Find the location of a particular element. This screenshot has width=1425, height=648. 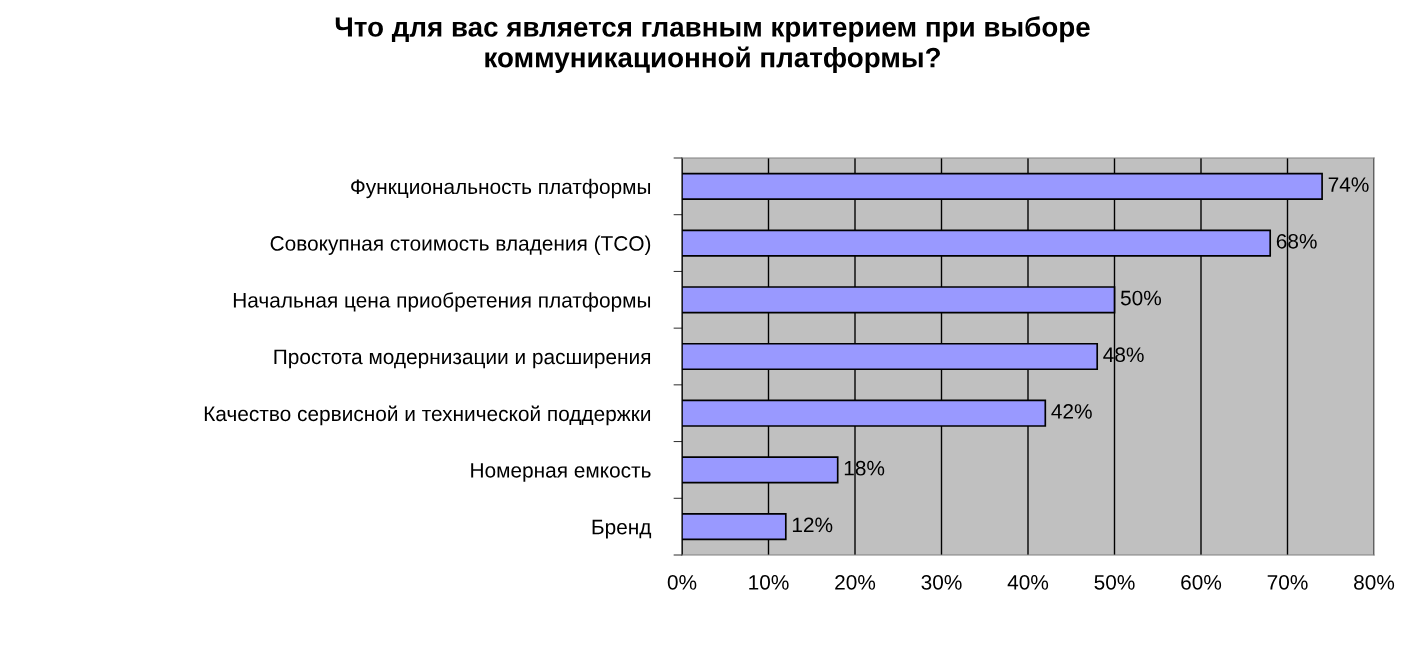

x-tick-label: 30% is located at coordinates (941, 582).